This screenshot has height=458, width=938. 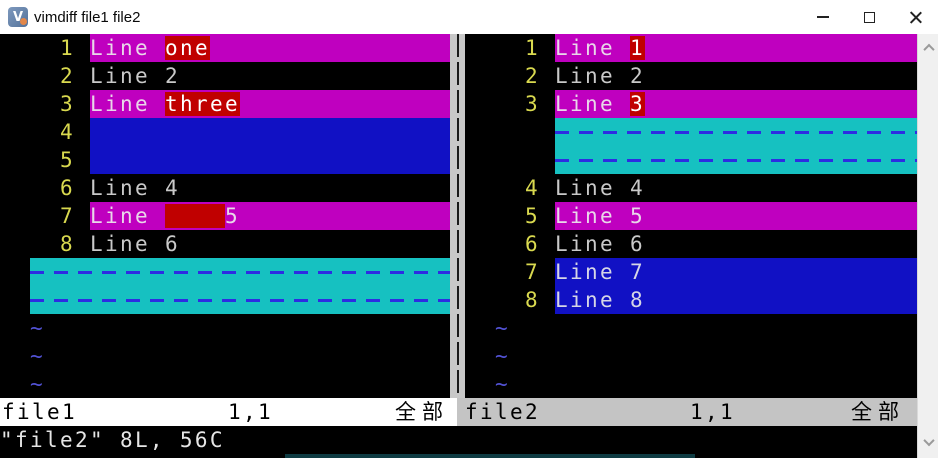 What do you see at coordinates (691, 272) in the screenshot?
I see `buffer-line: 7 Line 7` at bounding box center [691, 272].